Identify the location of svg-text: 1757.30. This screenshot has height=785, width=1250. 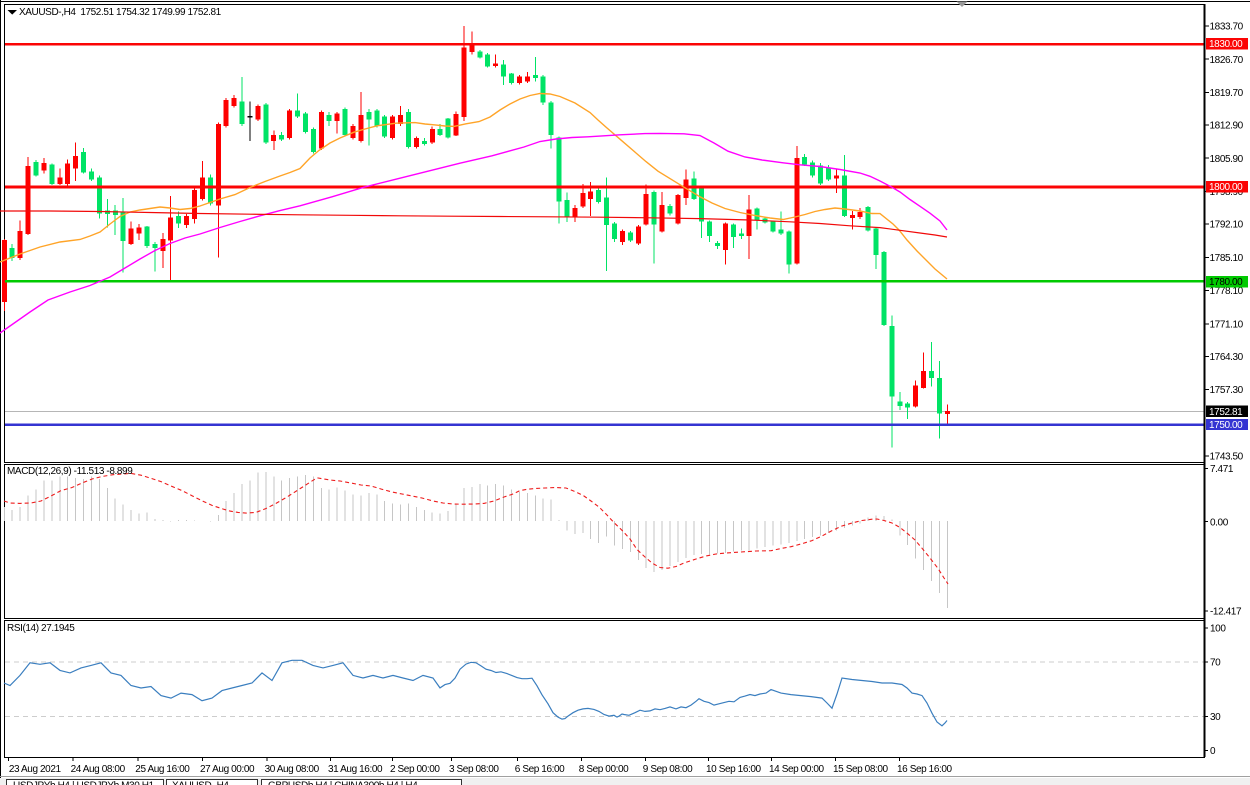
(1227, 390).